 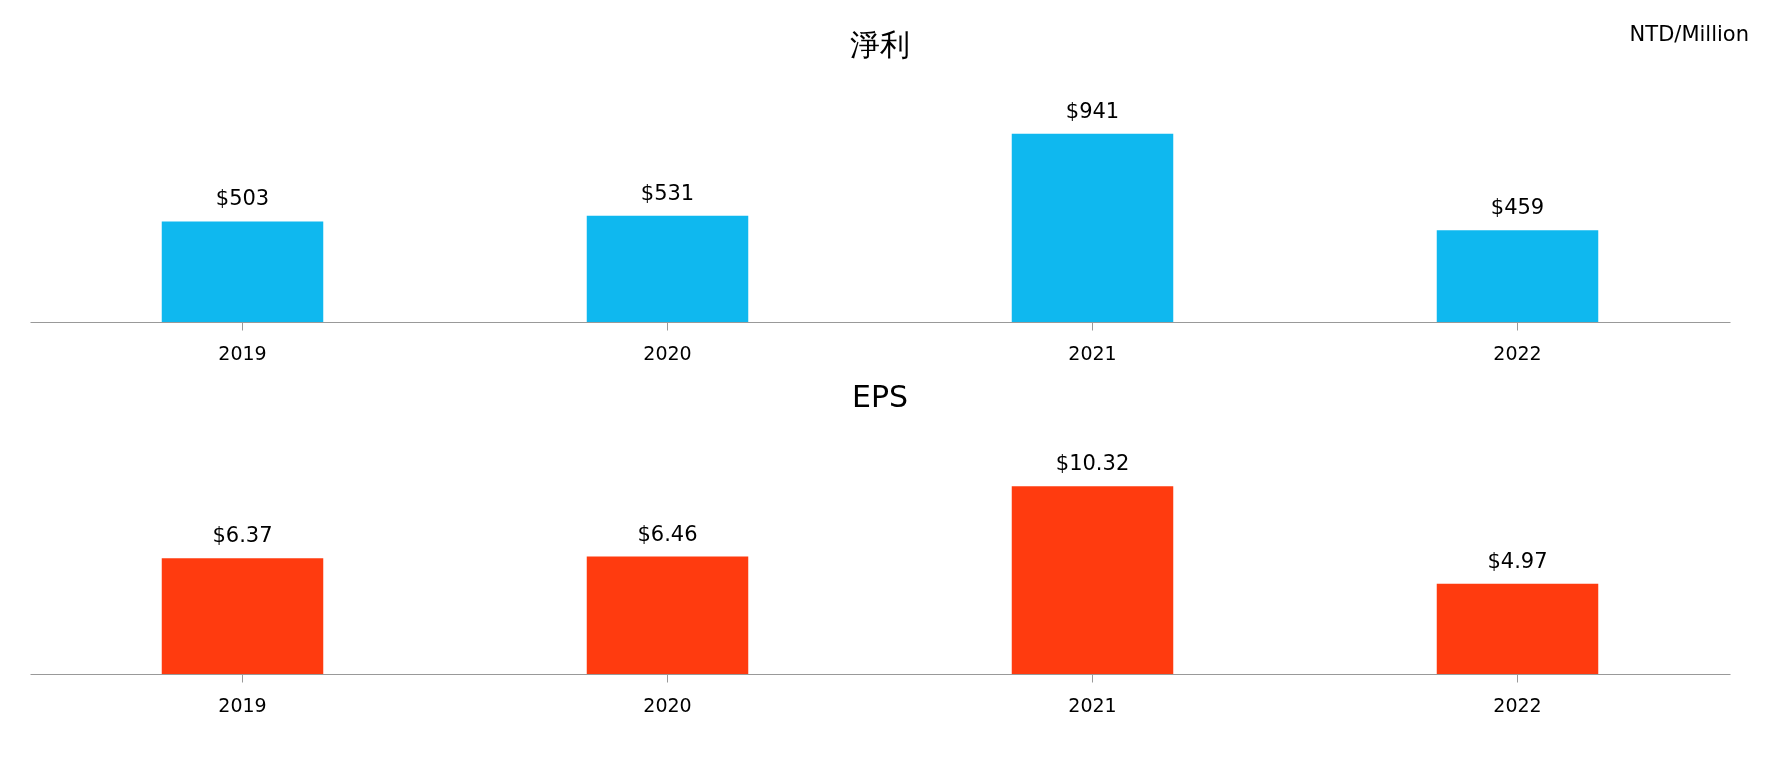 What do you see at coordinates (1517, 207) in the screenshot?
I see `data-label: $459` at bounding box center [1517, 207].